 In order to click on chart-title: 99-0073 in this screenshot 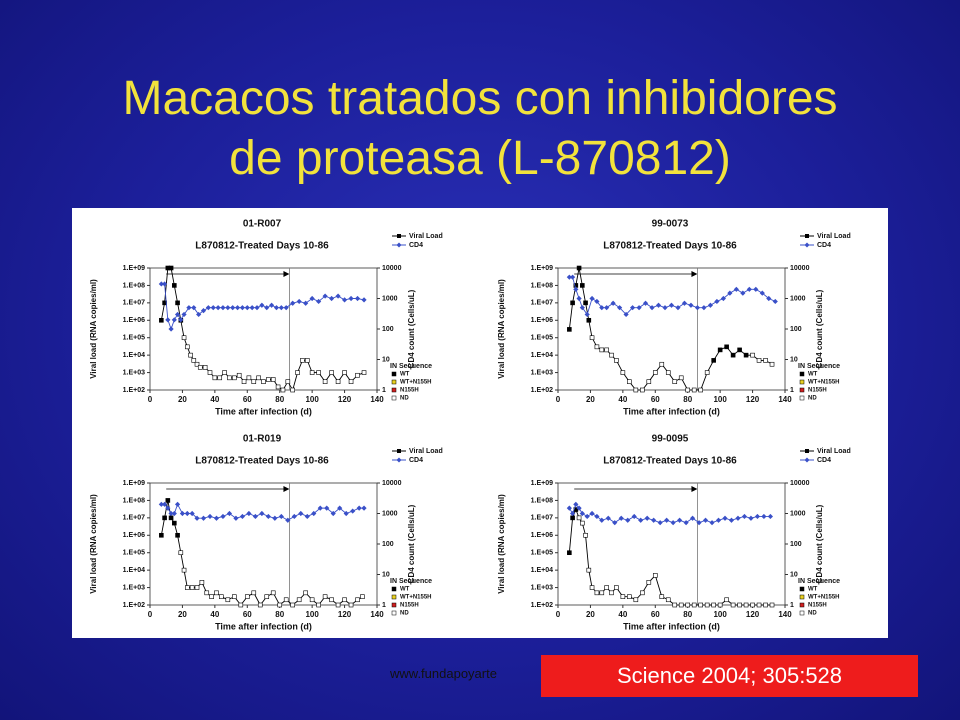, I will do `click(670, 224)`.